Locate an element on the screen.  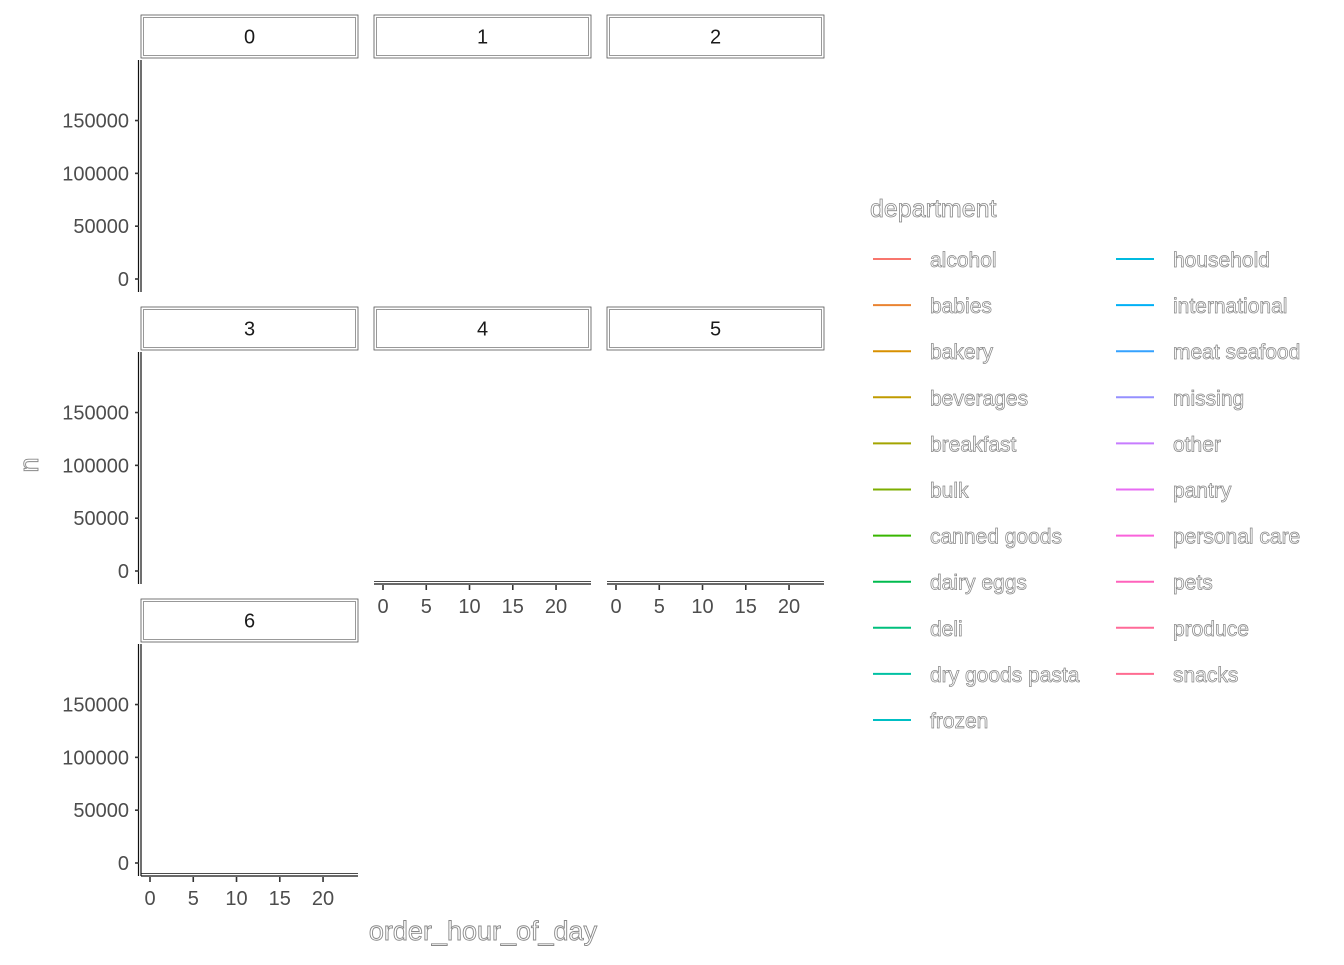
legend-item: bakery is located at coordinates (933, 353).